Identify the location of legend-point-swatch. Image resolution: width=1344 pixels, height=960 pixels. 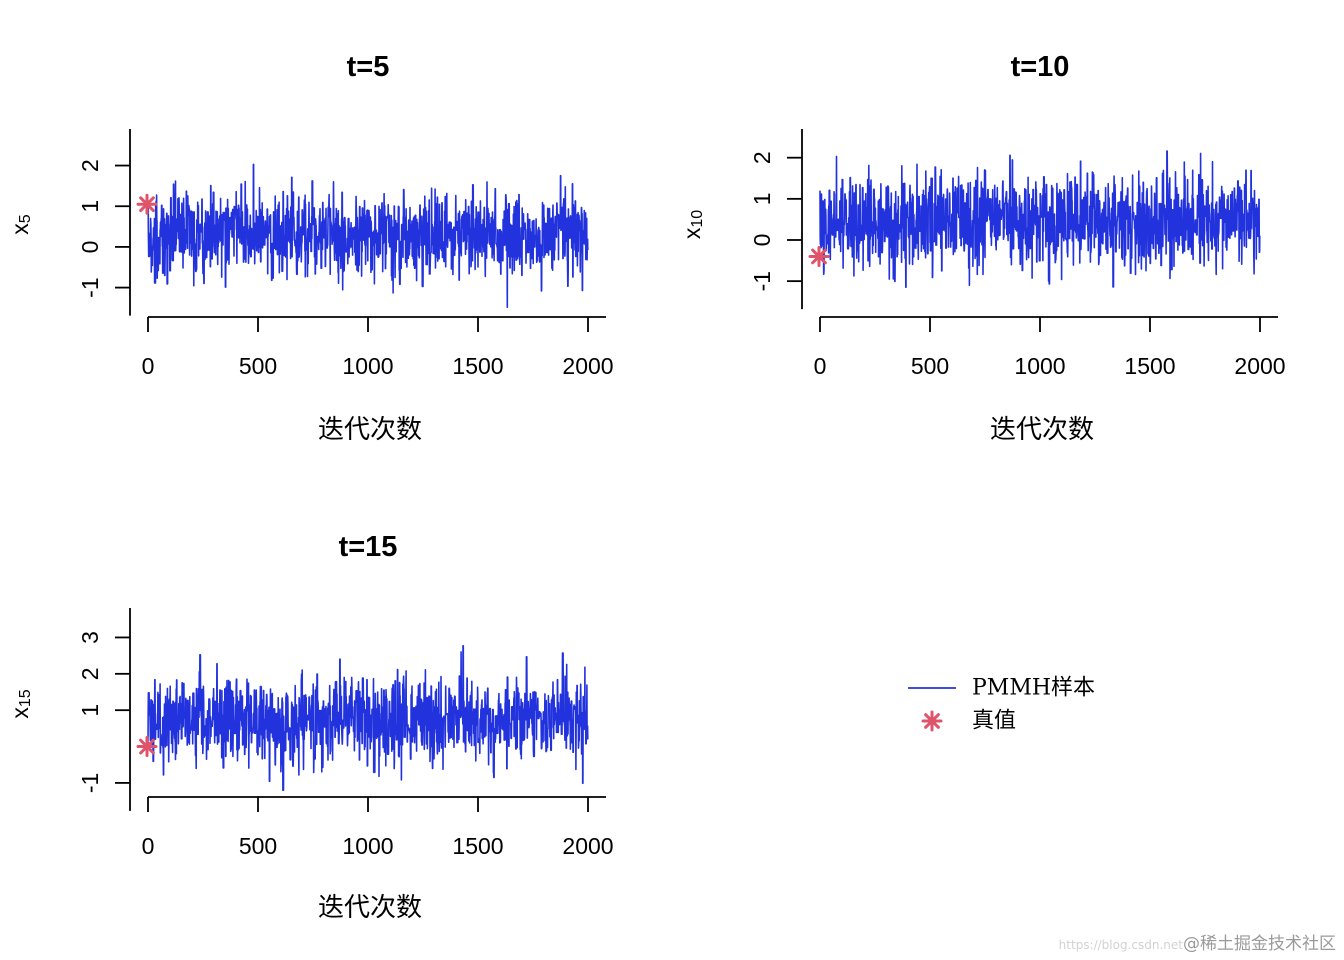
(932, 721).